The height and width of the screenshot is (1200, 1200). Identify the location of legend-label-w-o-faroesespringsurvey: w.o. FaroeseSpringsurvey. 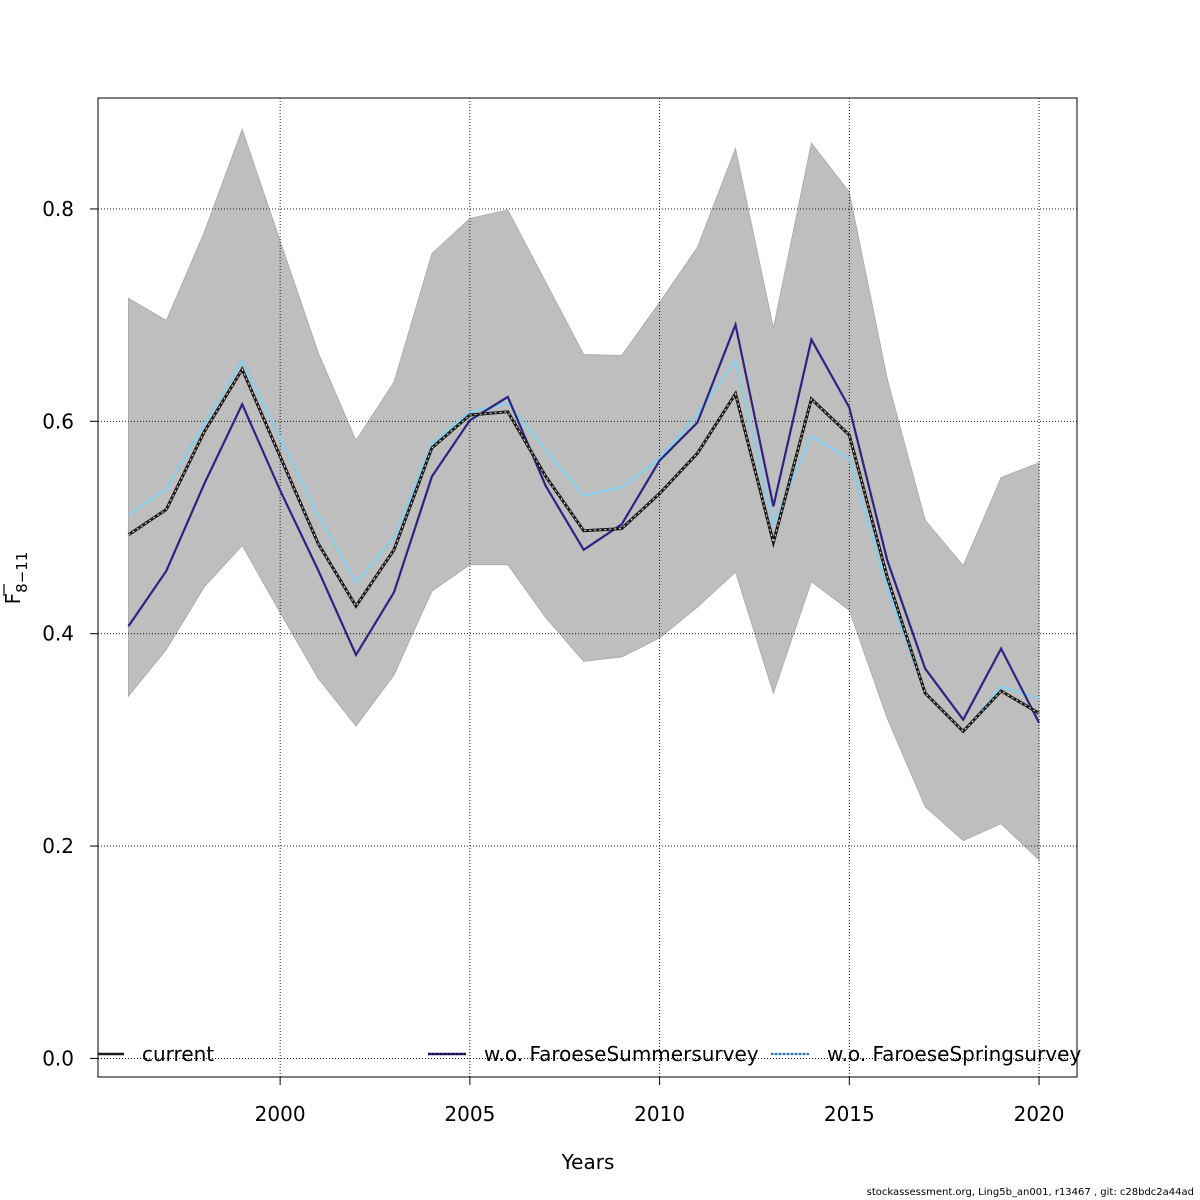
(954, 1054).